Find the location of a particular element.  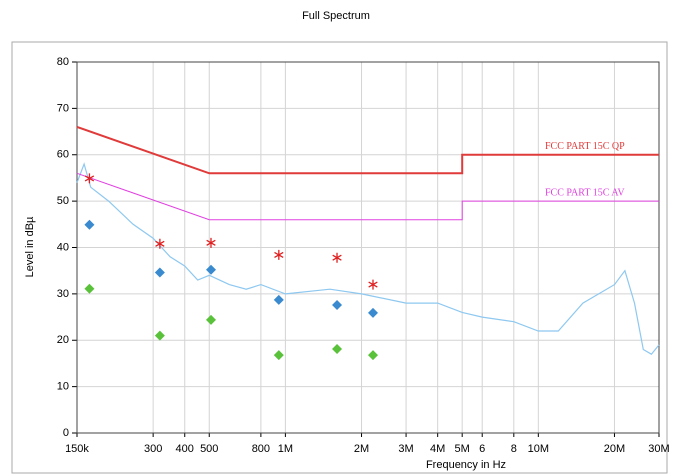

y-tick-label: 20 is located at coordinates (63, 340).